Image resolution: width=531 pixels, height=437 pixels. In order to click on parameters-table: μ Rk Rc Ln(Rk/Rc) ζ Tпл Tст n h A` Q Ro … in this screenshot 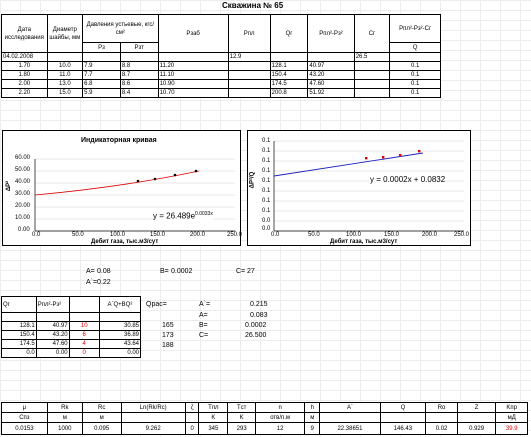, I will do `click(264, 418)`.